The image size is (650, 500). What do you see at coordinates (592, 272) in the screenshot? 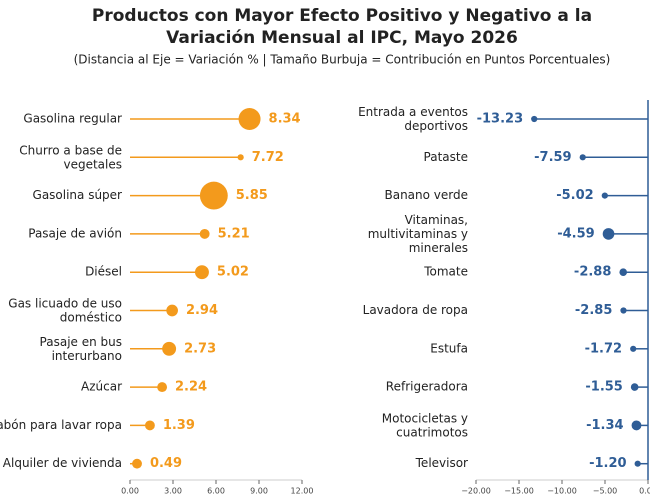
I see `value-label: -2.88` at bounding box center [592, 272].